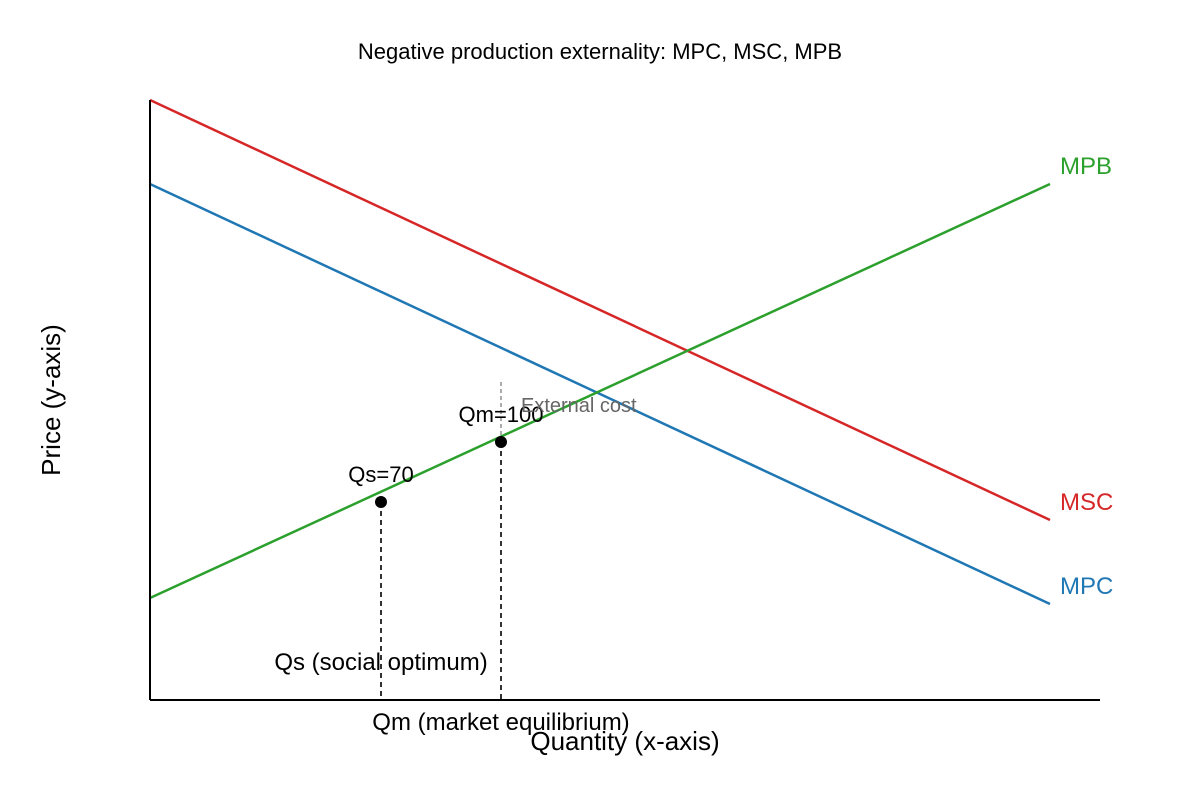 This screenshot has height=800, width=1200. I want to click on series-label-msc: MSC, so click(1086, 502).